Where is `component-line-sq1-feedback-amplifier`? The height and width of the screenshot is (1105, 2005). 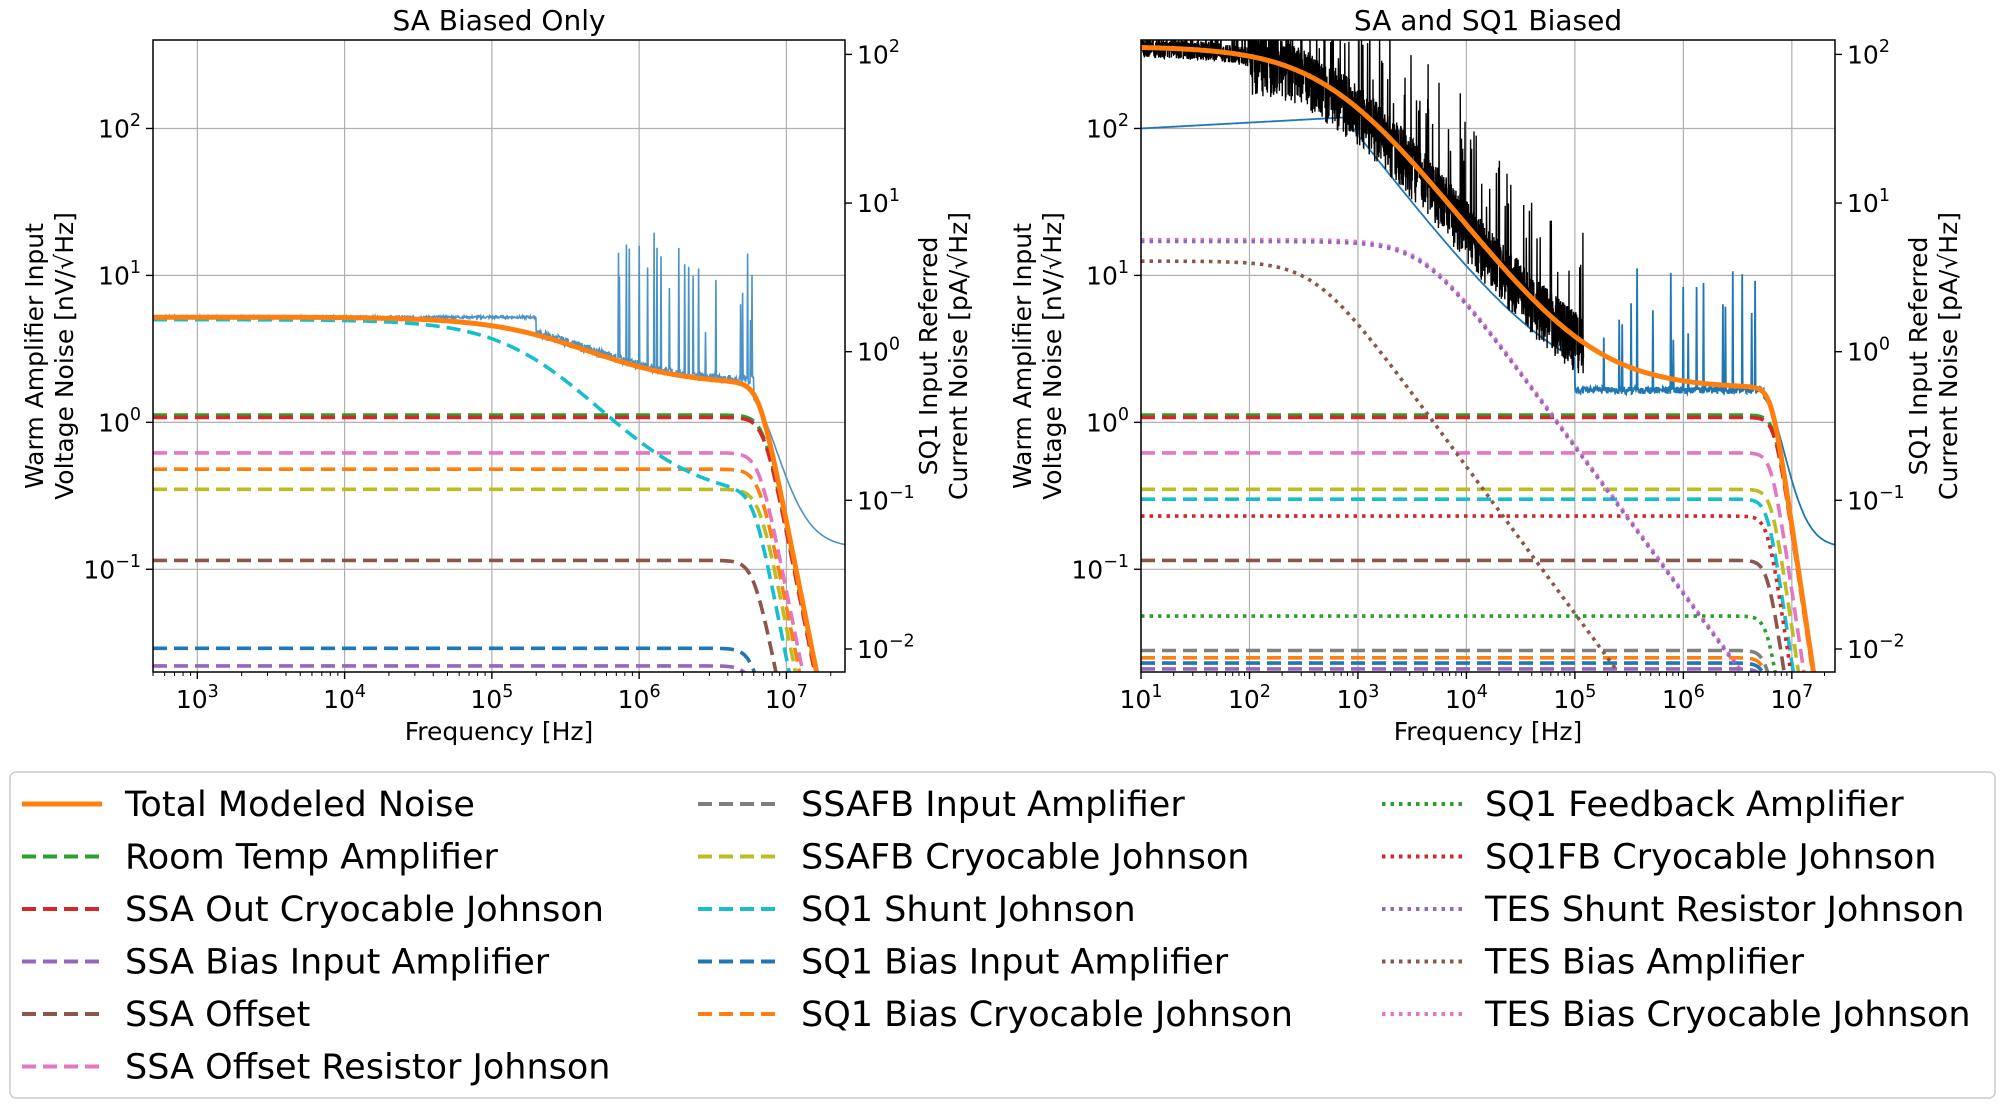
component-line-sq1-feedback-amplifier is located at coordinates (1459, 643).